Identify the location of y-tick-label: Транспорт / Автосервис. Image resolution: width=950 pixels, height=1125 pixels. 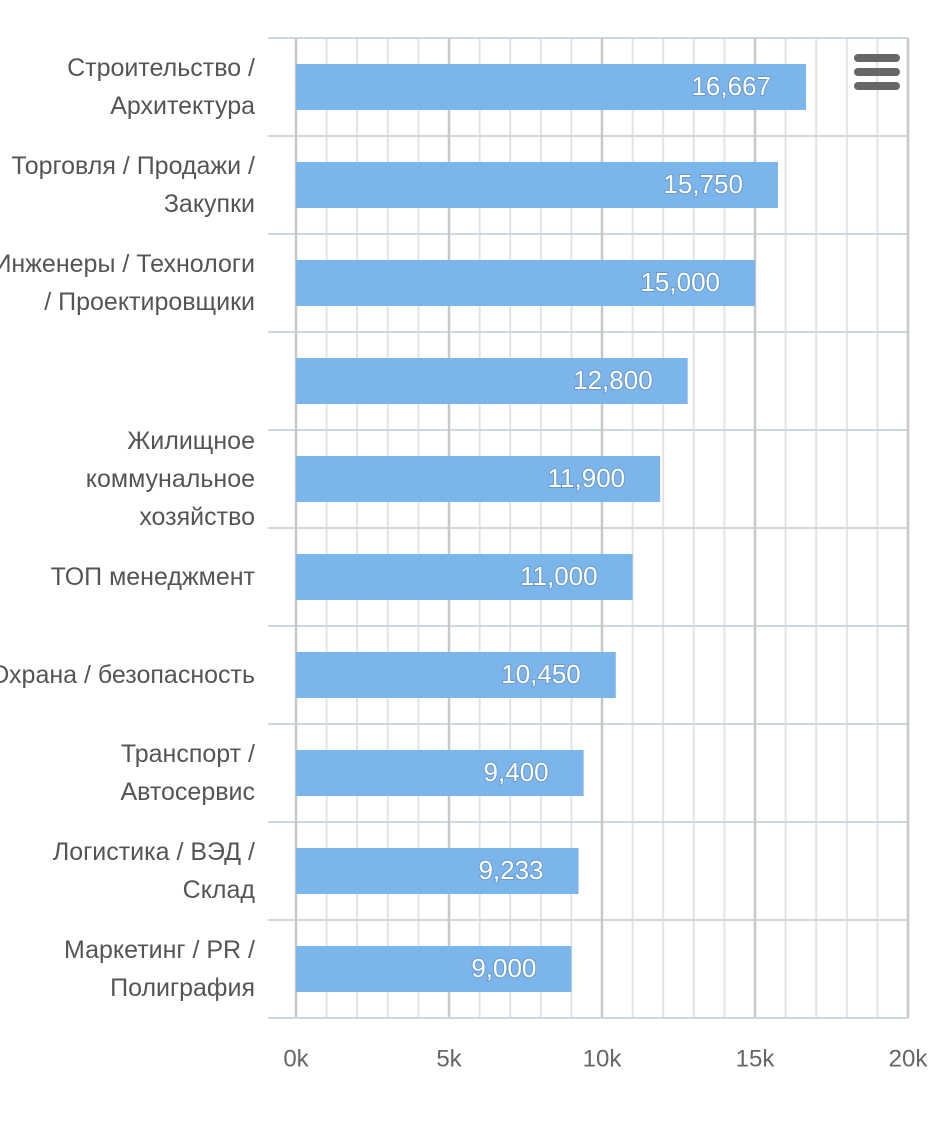
(187, 773).